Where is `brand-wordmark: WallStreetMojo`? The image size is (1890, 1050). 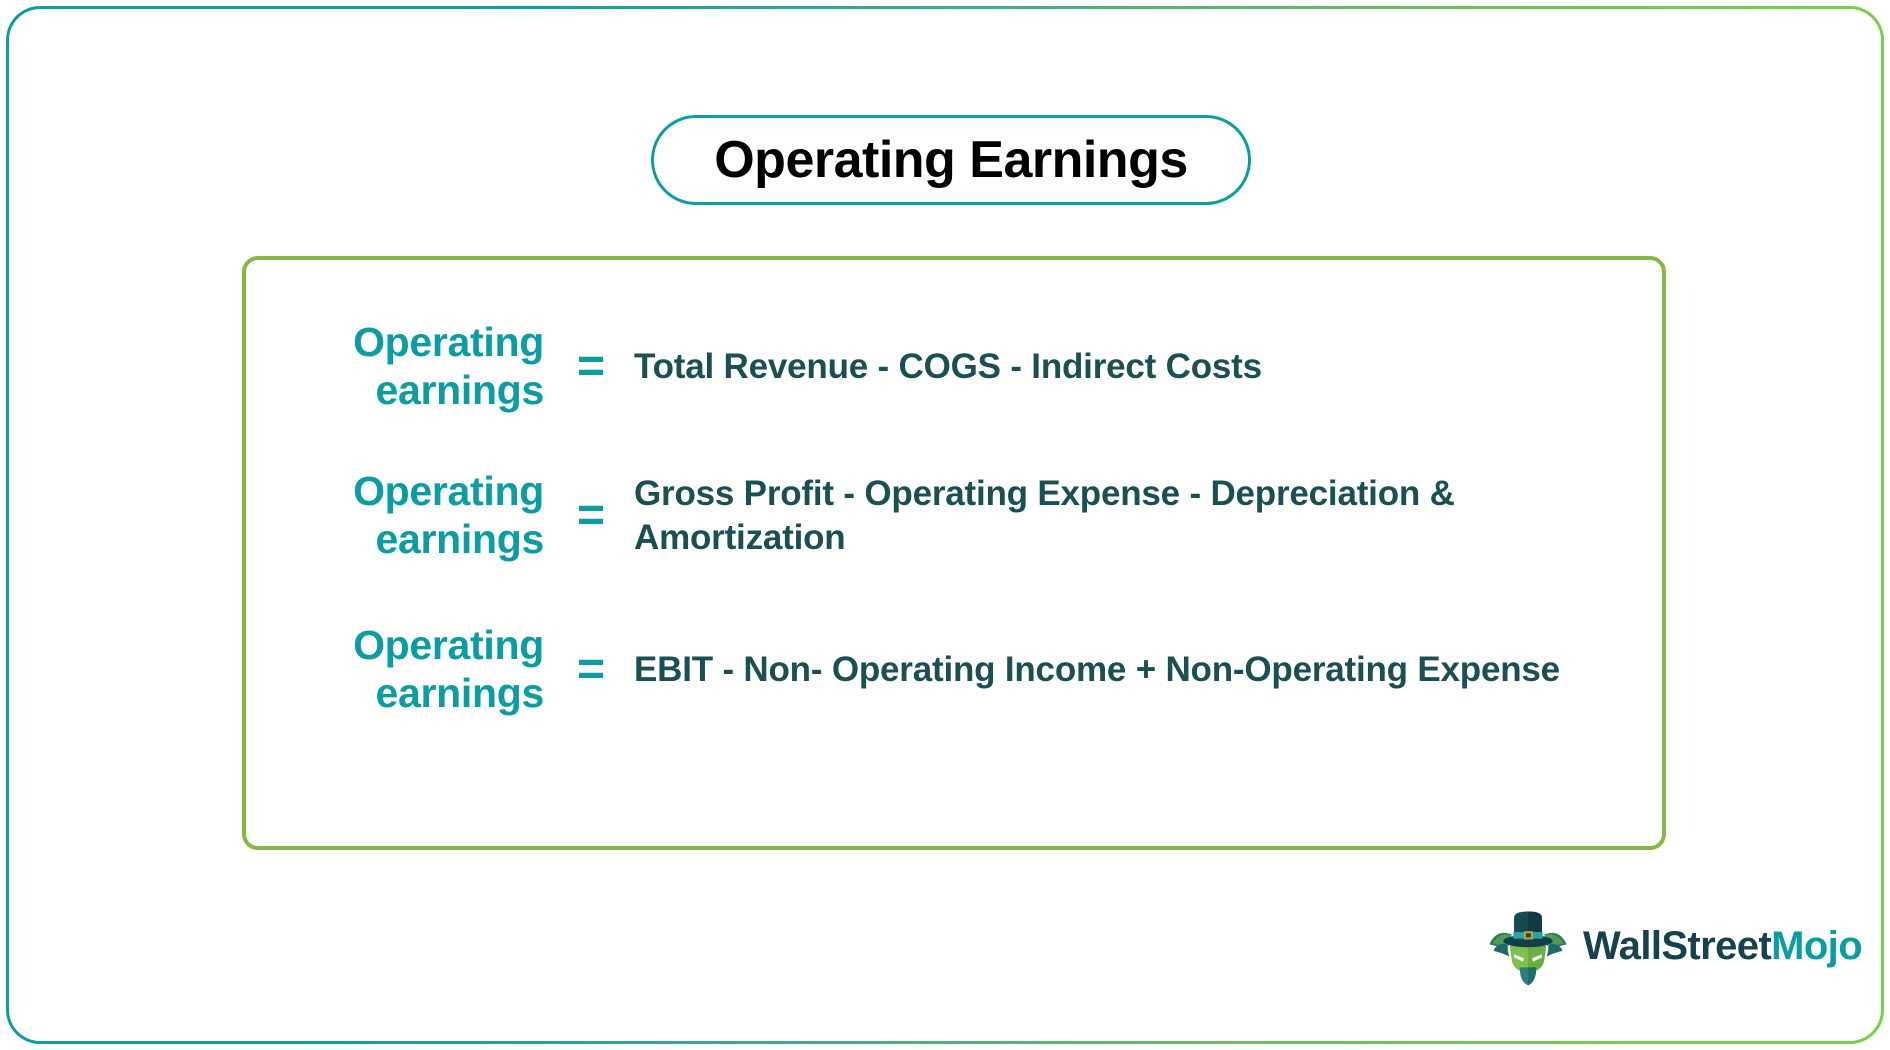 brand-wordmark: WallStreetMojo is located at coordinates (1723, 946).